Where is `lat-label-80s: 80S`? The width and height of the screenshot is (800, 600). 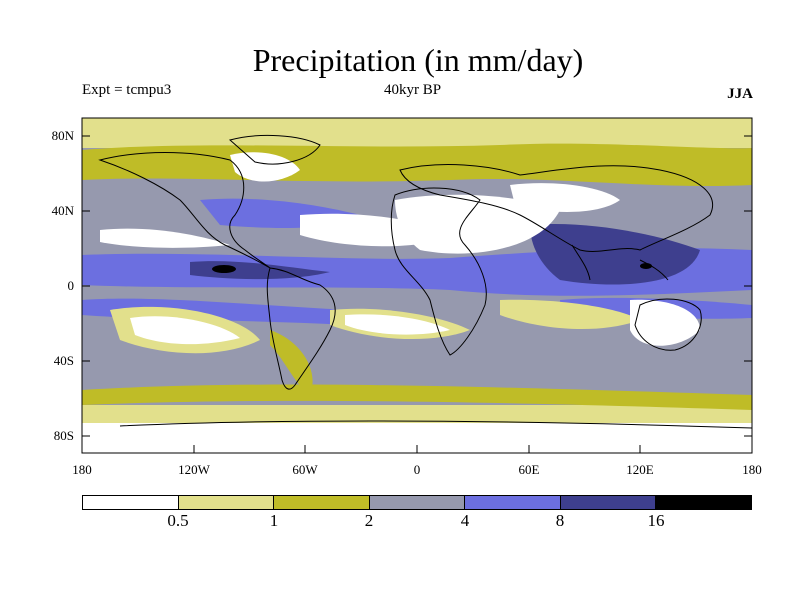
lat-label-80s: 80S is located at coordinates (63, 435).